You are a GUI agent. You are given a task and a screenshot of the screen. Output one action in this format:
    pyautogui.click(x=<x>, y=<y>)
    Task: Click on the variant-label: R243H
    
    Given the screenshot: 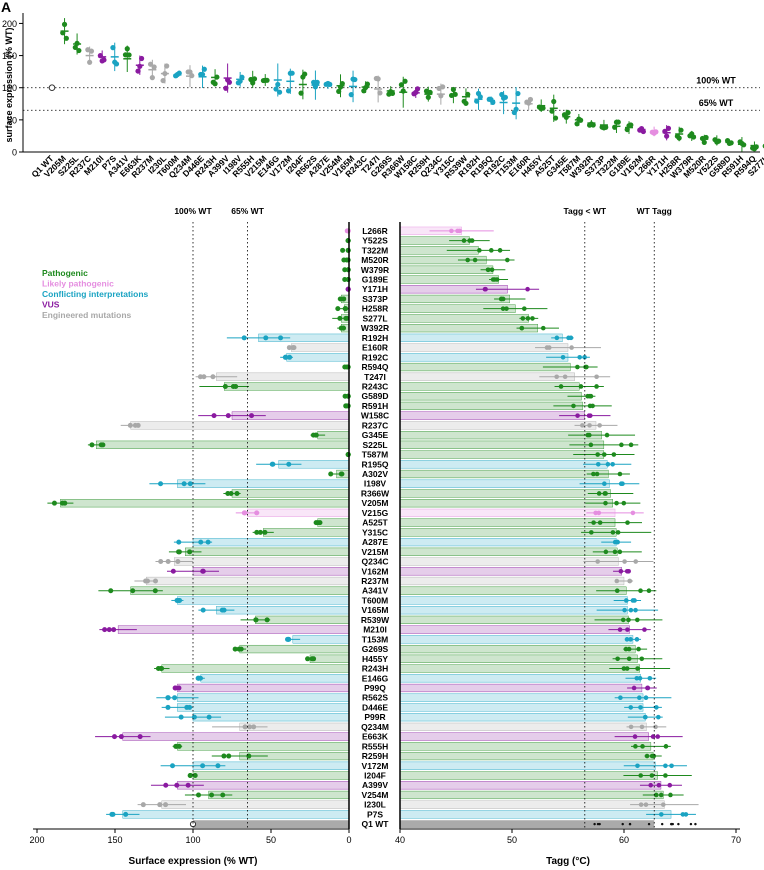 What is the action you would take?
    pyautogui.click(x=375, y=669)
    